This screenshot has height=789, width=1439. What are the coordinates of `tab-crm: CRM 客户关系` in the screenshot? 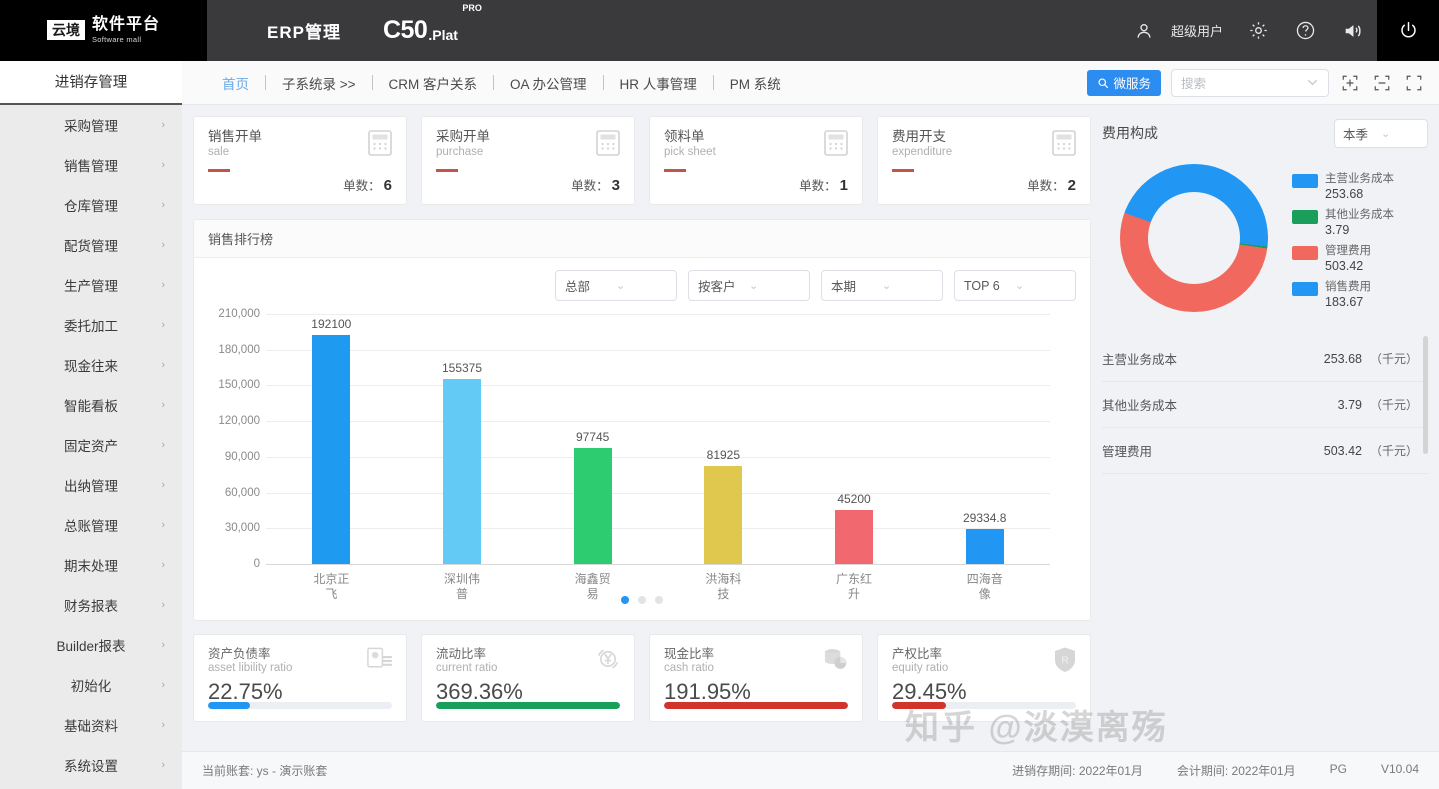 It's located at (433, 84).